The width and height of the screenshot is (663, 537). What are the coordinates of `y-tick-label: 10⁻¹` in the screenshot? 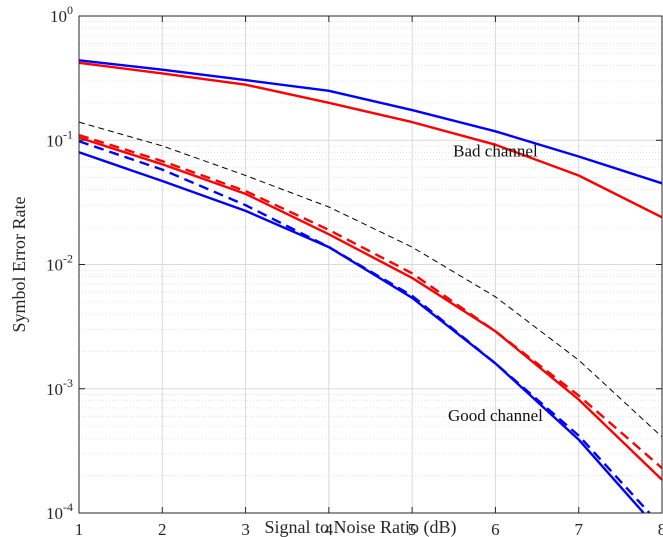 It's located at (59, 138).